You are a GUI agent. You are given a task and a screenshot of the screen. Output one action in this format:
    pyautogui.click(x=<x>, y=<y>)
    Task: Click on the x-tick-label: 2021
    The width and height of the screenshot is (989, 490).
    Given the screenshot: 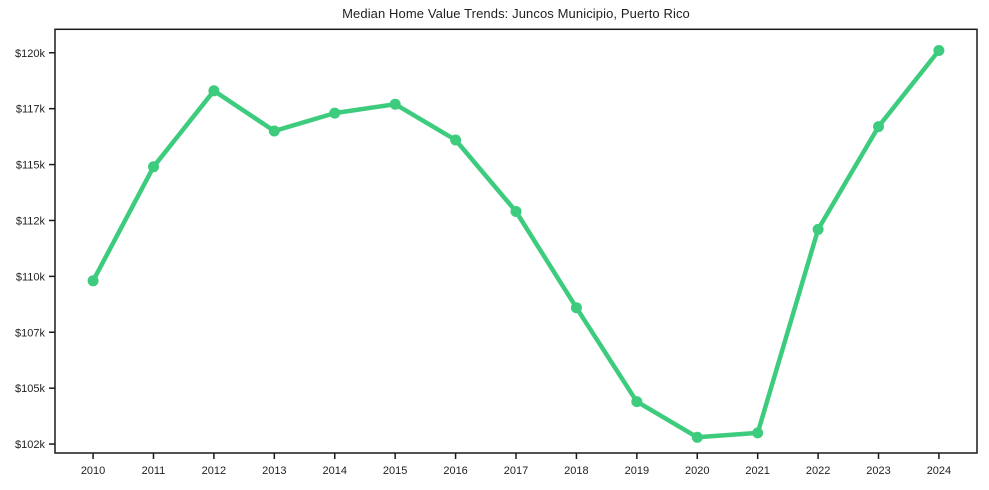 What is the action you would take?
    pyautogui.click(x=757, y=471)
    